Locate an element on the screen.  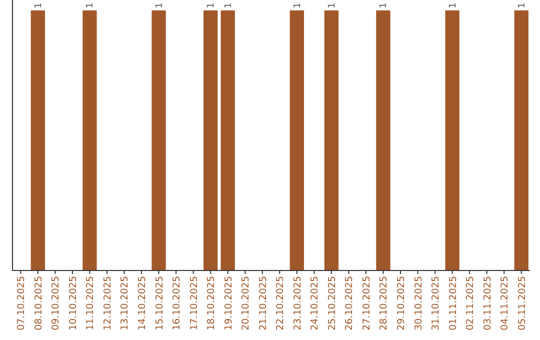
x-tick-label: 20.10.2025 is located at coordinates (246, 303).